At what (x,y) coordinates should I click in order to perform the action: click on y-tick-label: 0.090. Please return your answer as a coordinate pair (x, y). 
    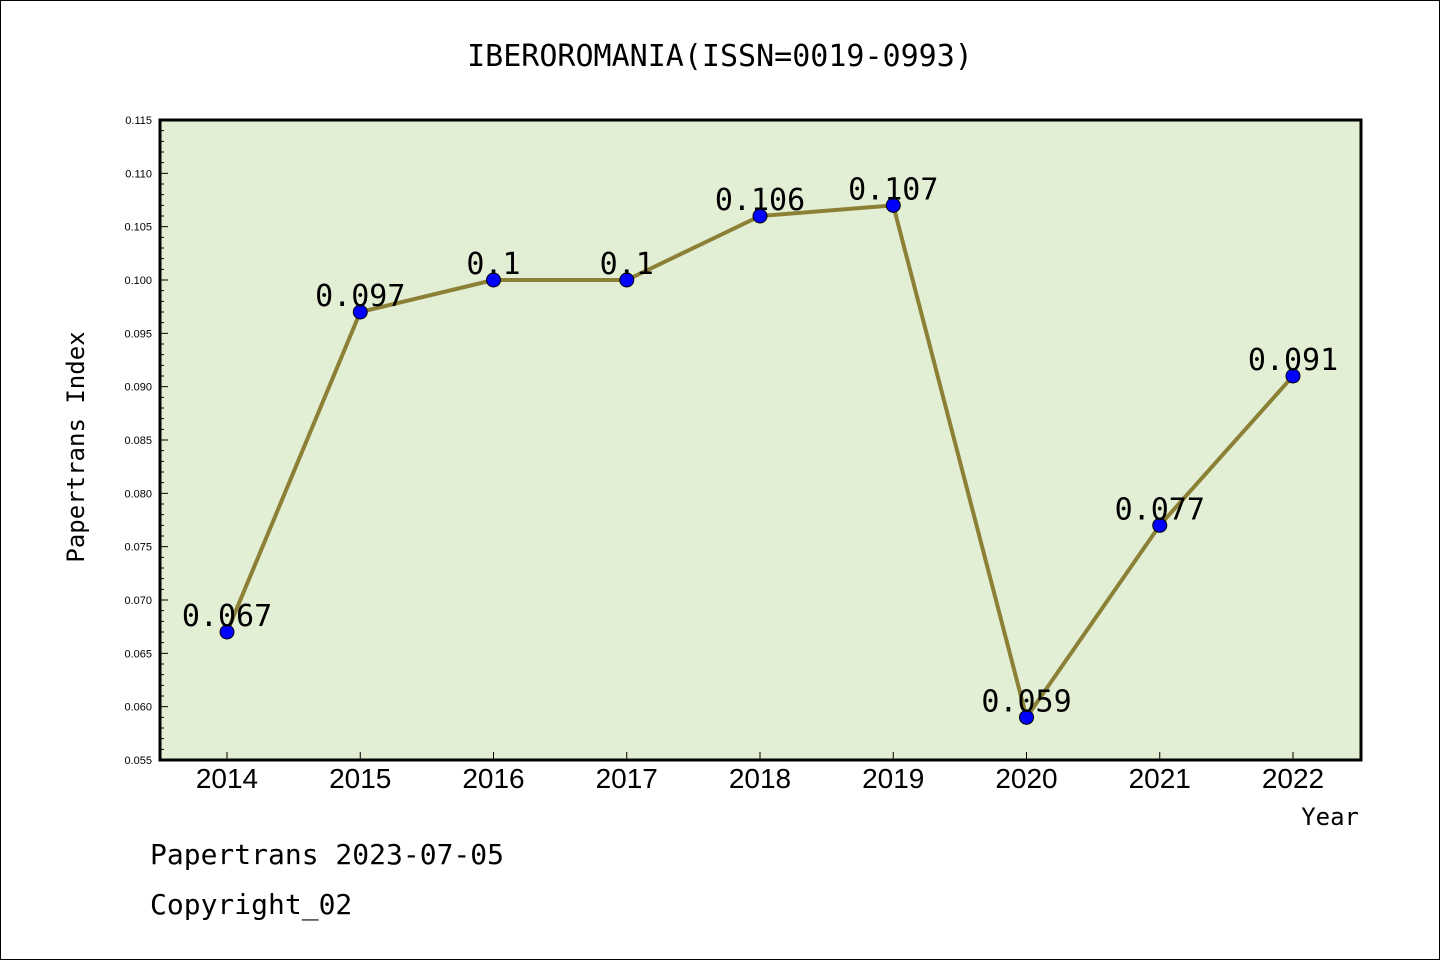
    Looking at the image, I should click on (138, 388).